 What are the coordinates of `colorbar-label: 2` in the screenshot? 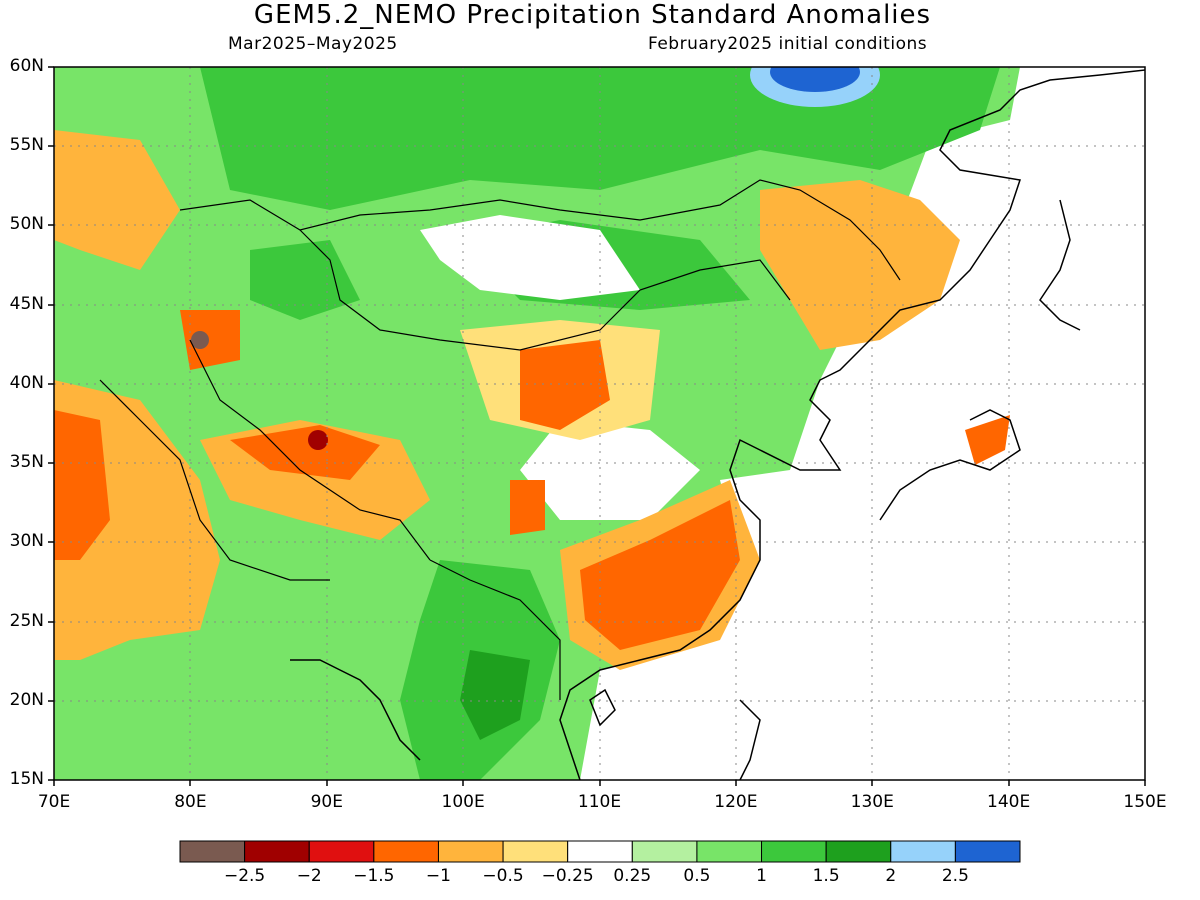 It's located at (891, 876).